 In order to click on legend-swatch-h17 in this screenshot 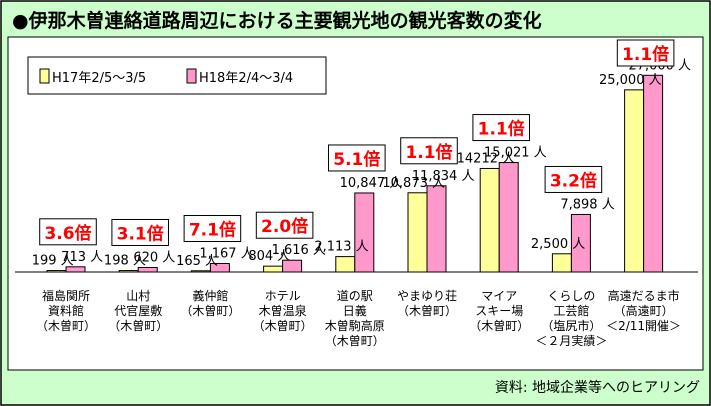, I will do `click(44, 76)`.